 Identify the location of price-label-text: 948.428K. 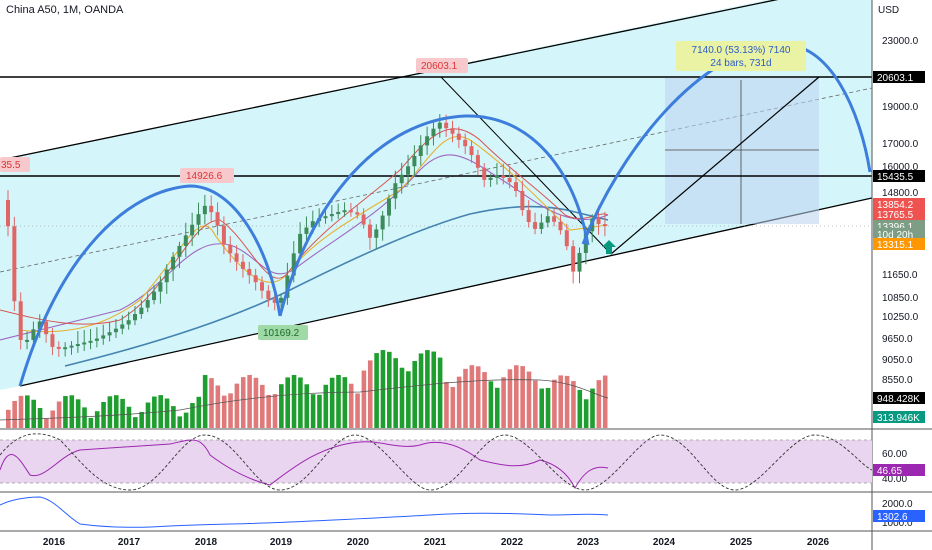
(898, 399).